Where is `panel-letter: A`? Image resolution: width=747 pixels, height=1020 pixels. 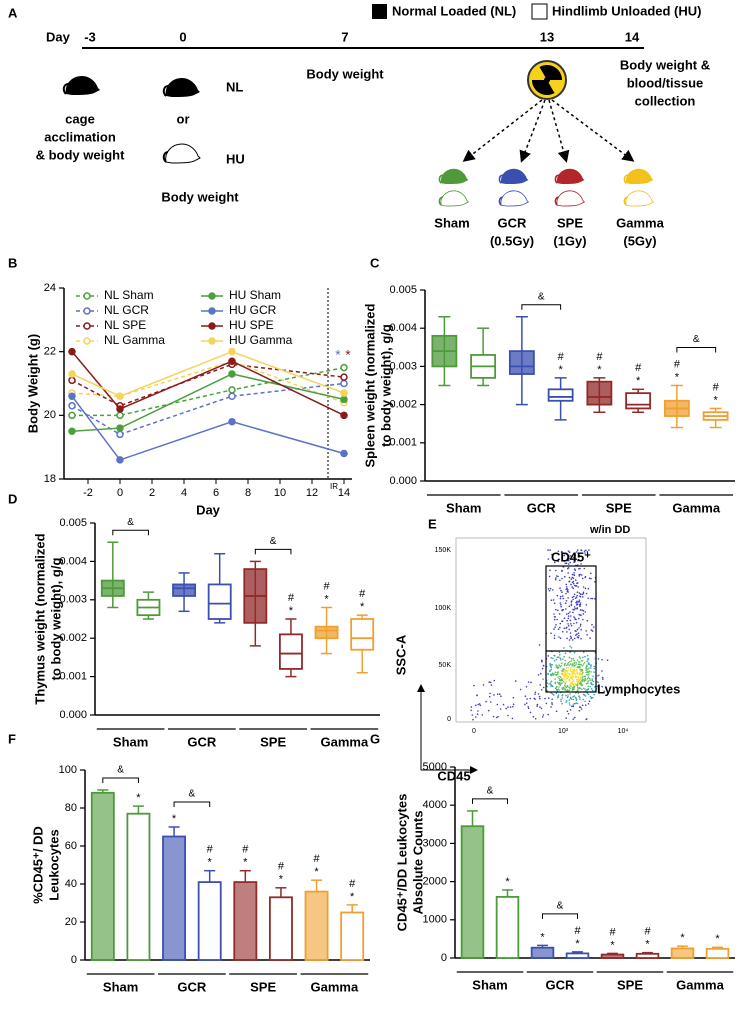 panel-letter: A is located at coordinates (13, 12).